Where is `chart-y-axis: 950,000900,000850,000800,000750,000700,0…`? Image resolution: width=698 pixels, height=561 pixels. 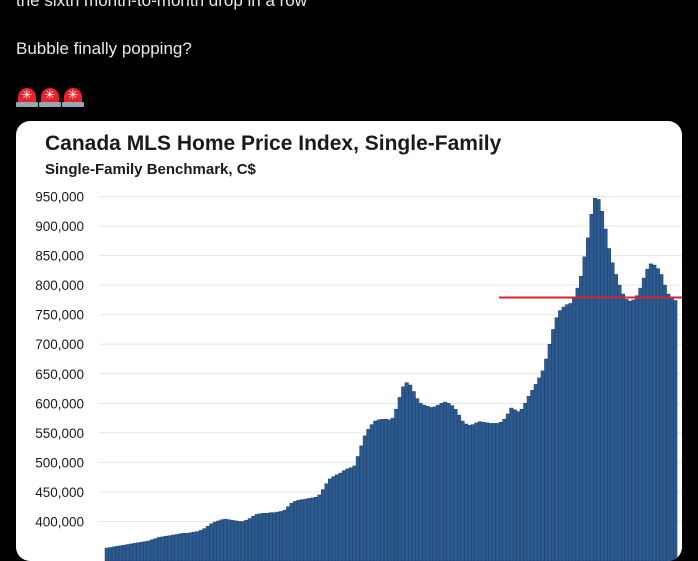
chart-y-axis: 950,000900,000850,000800,000750,000700,0… is located at coordinates (59, 360).